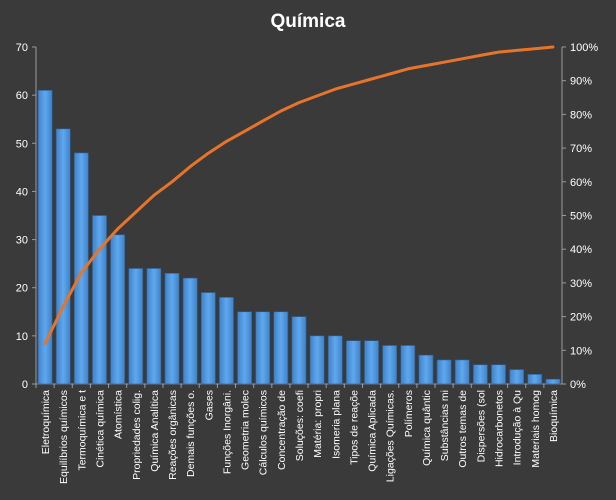 Image resolution: width=616 pixels, height=500 pixels. I want to click on x-tick-label: Propriedades colig., so click(137, 435).